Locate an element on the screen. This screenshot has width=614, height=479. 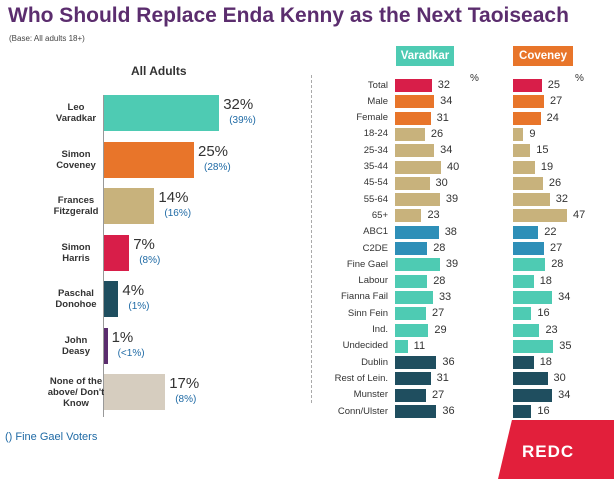
redc-logo: REDC is located at coordinates (556, 449).